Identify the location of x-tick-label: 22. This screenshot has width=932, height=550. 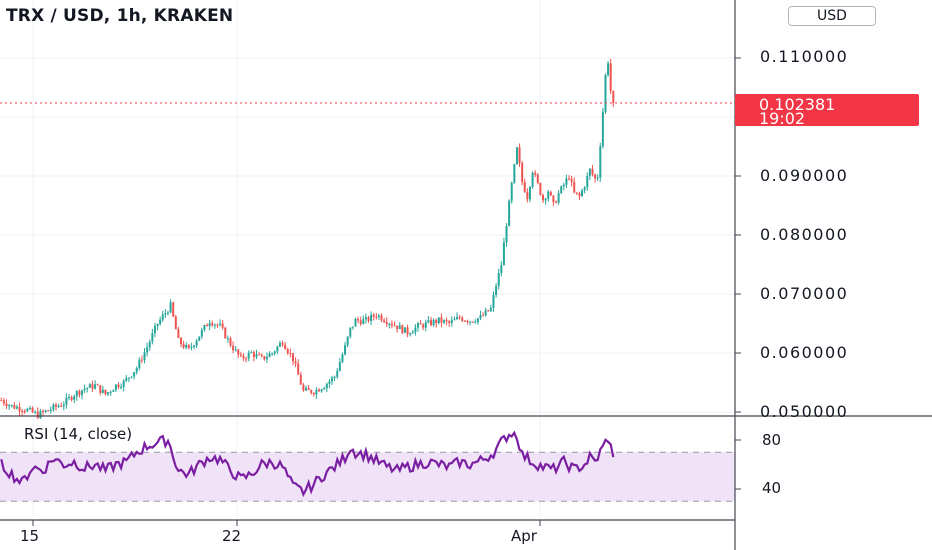
(232, 536).